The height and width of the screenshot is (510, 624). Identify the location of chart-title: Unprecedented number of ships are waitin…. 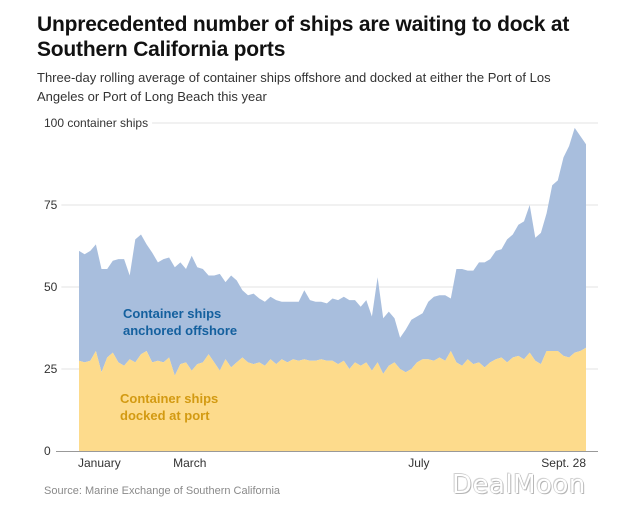
(303, 37).